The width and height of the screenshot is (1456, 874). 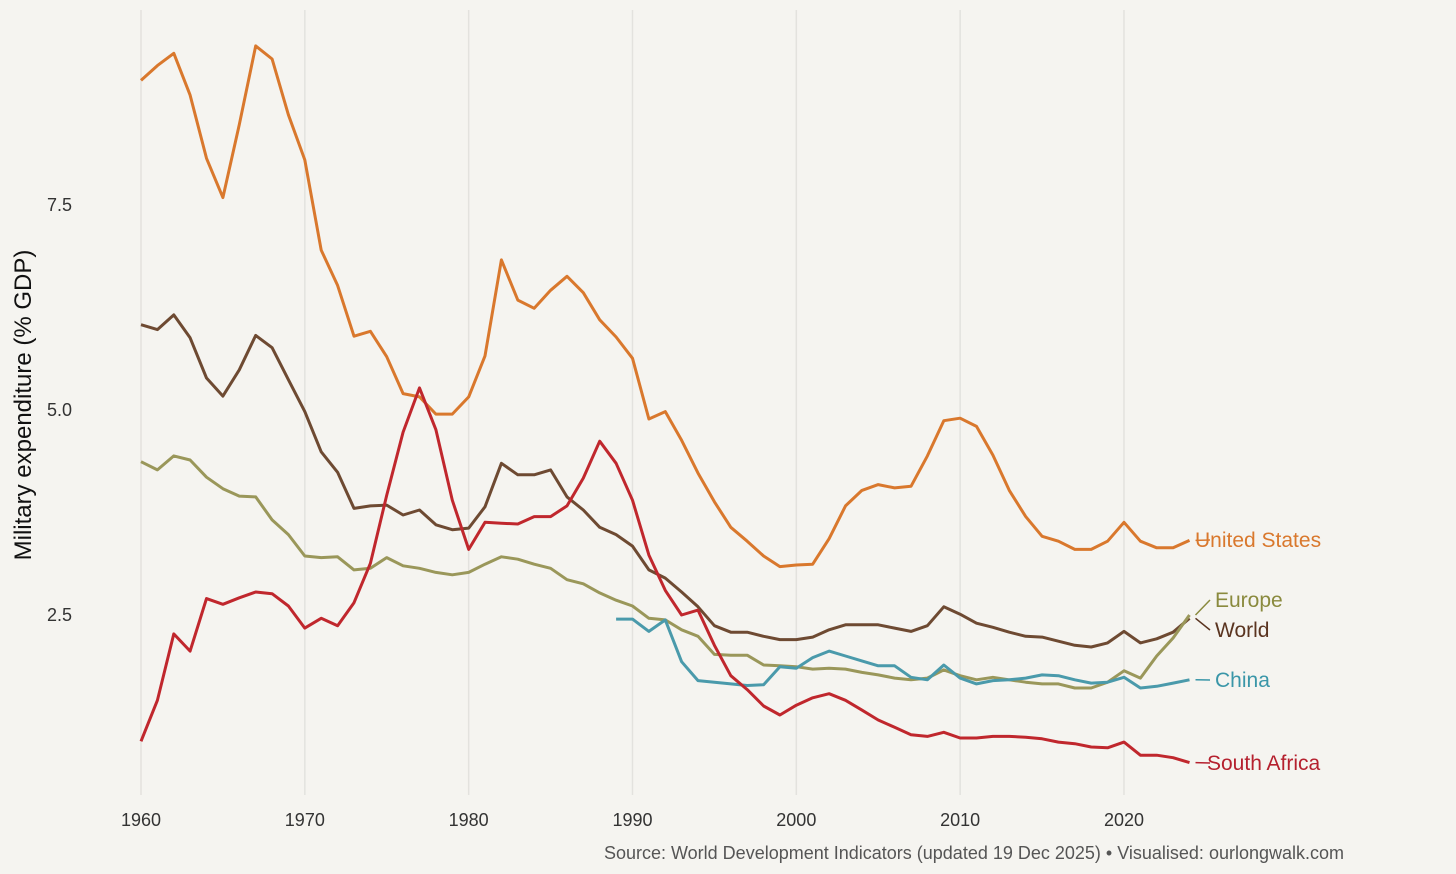 What do you see at coordinates (305, 820) in the screenshot?
I see `x-tick-label: 1970` at bounding box center [305, 820].